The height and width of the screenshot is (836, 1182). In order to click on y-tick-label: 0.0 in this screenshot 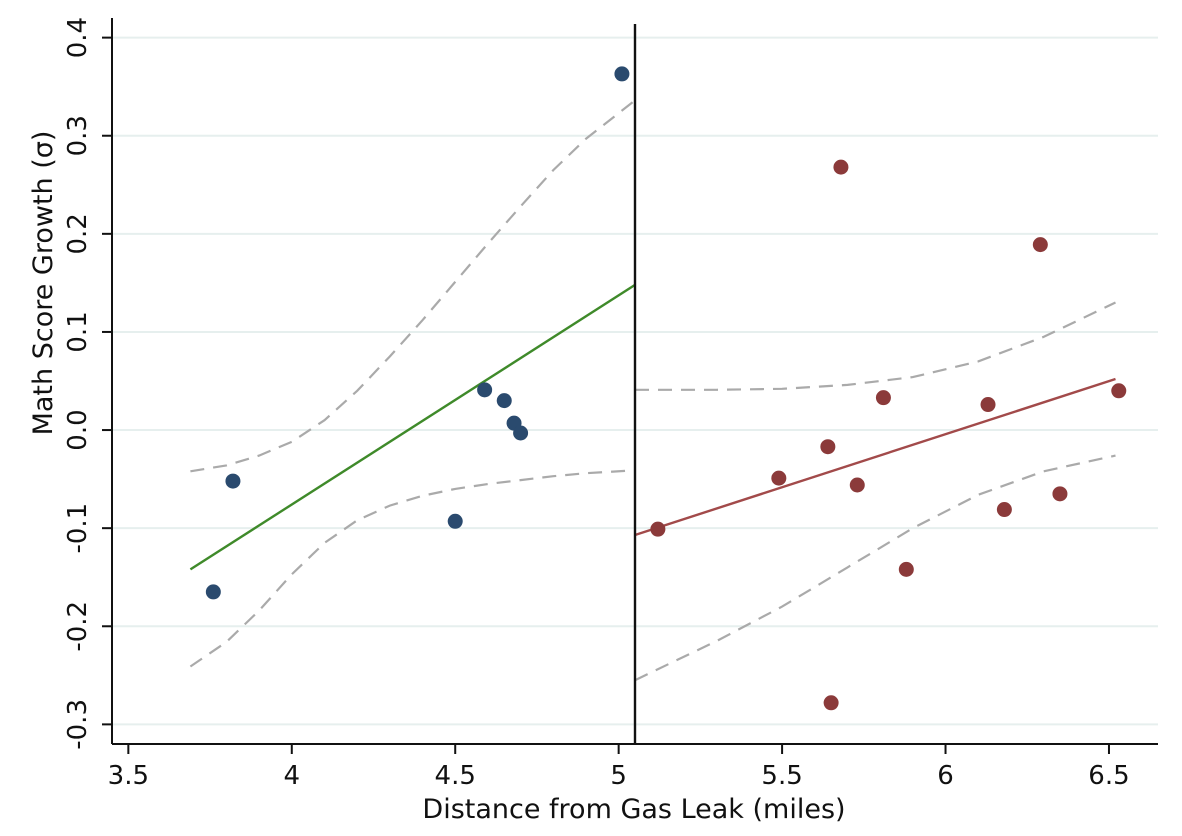, I will do `click(78, 429)`.